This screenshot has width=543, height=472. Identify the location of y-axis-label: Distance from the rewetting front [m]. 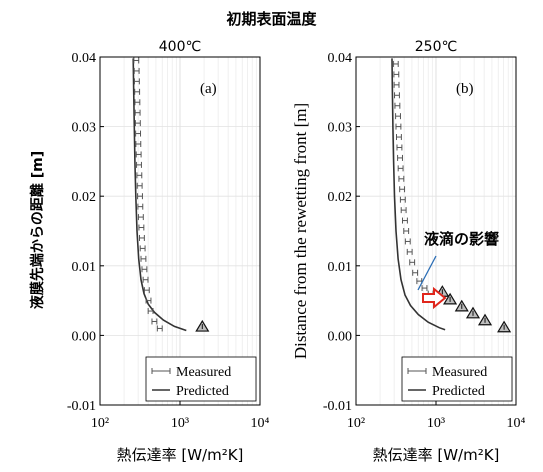
(300, 231).